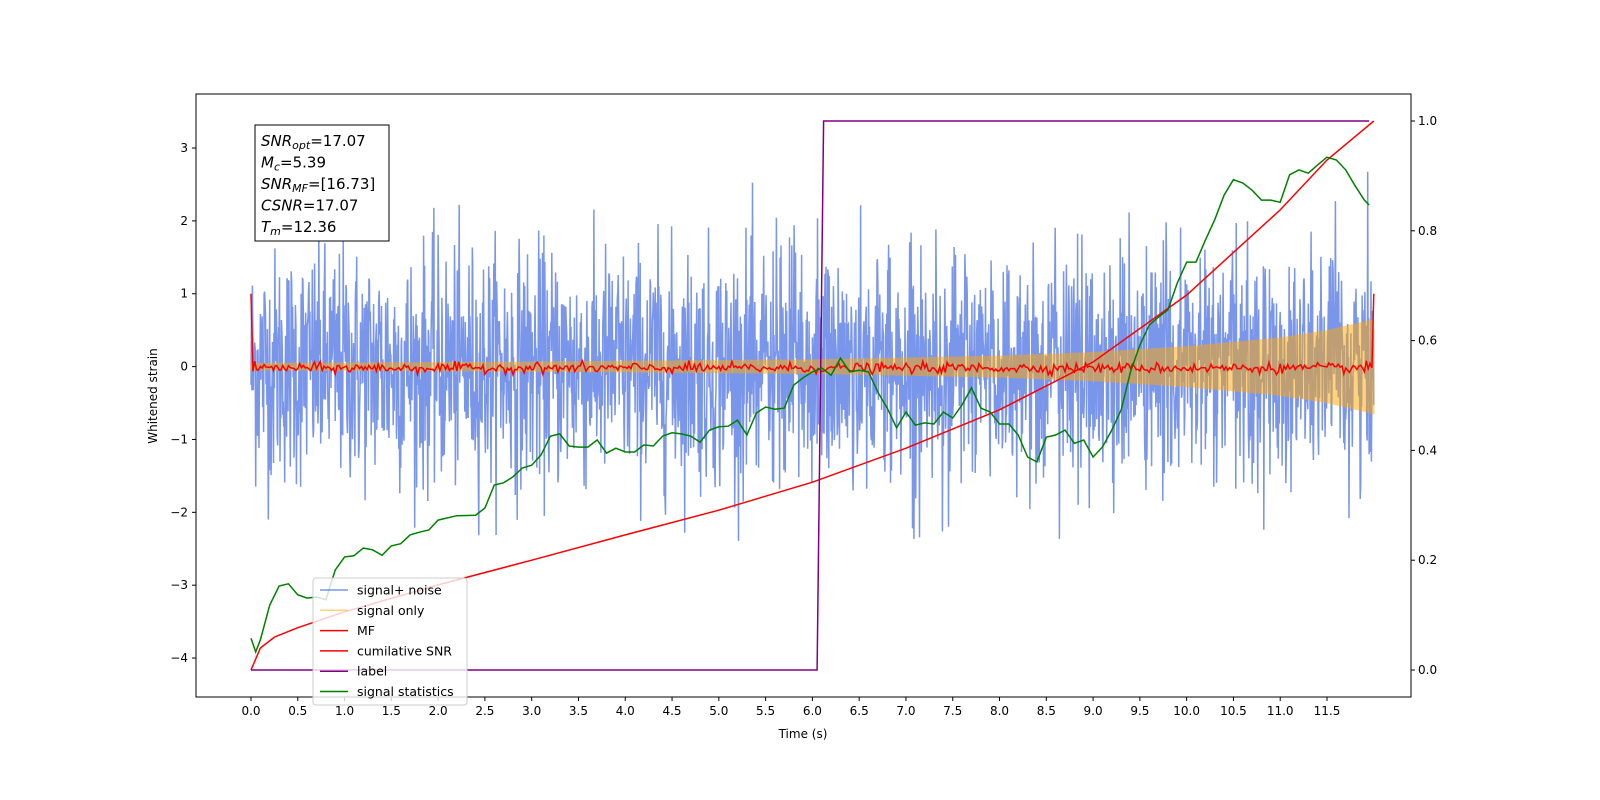  I want to click on x-tick-label: 4.0, so click(625, 711).